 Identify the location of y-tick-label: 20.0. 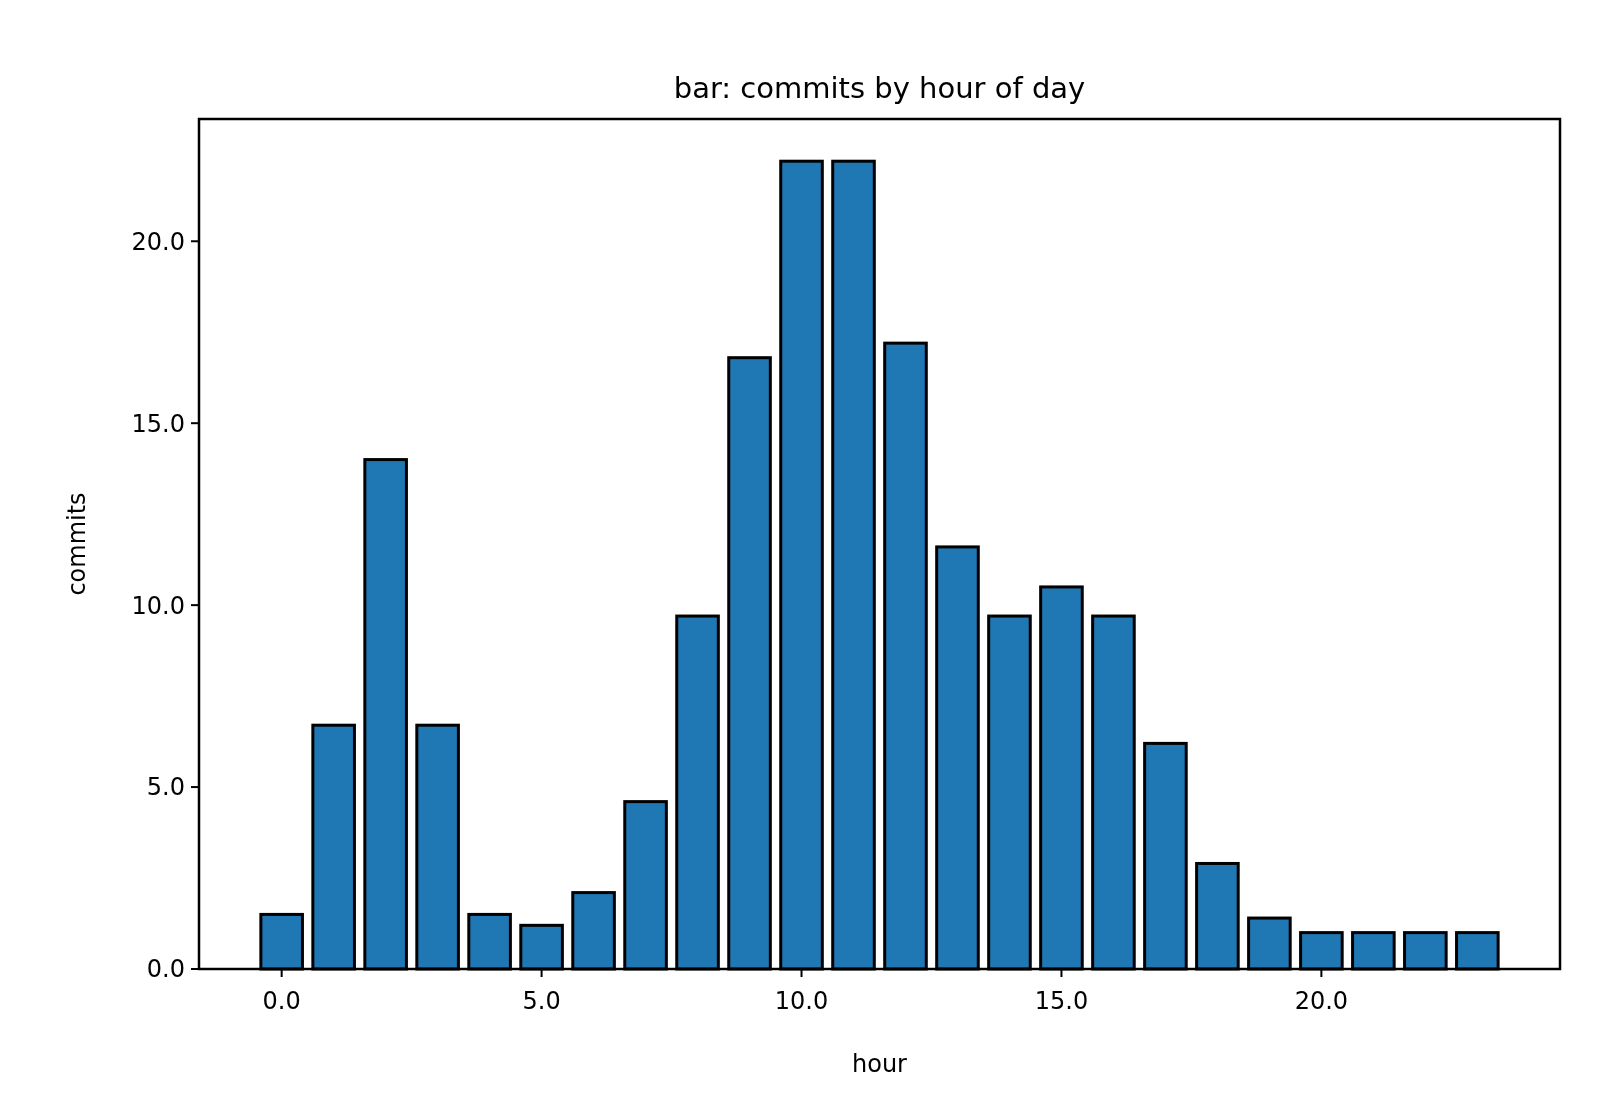
(158, 241).